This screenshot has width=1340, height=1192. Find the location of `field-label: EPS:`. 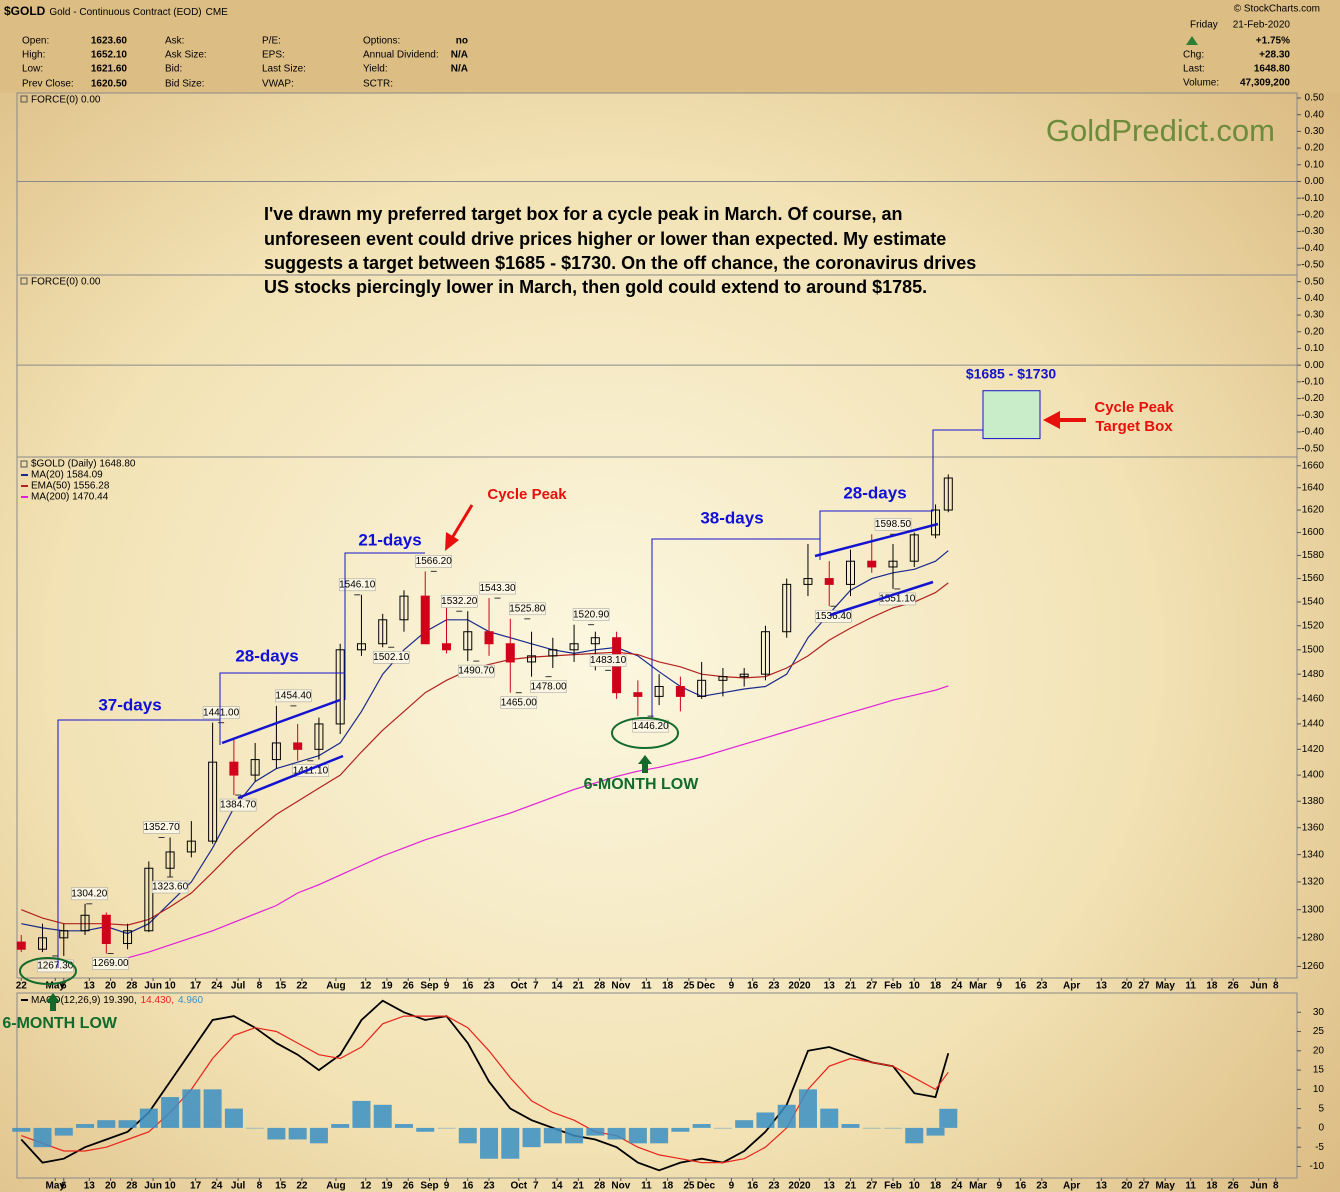

field-label: EPS: is located at coordinates (273, 55).